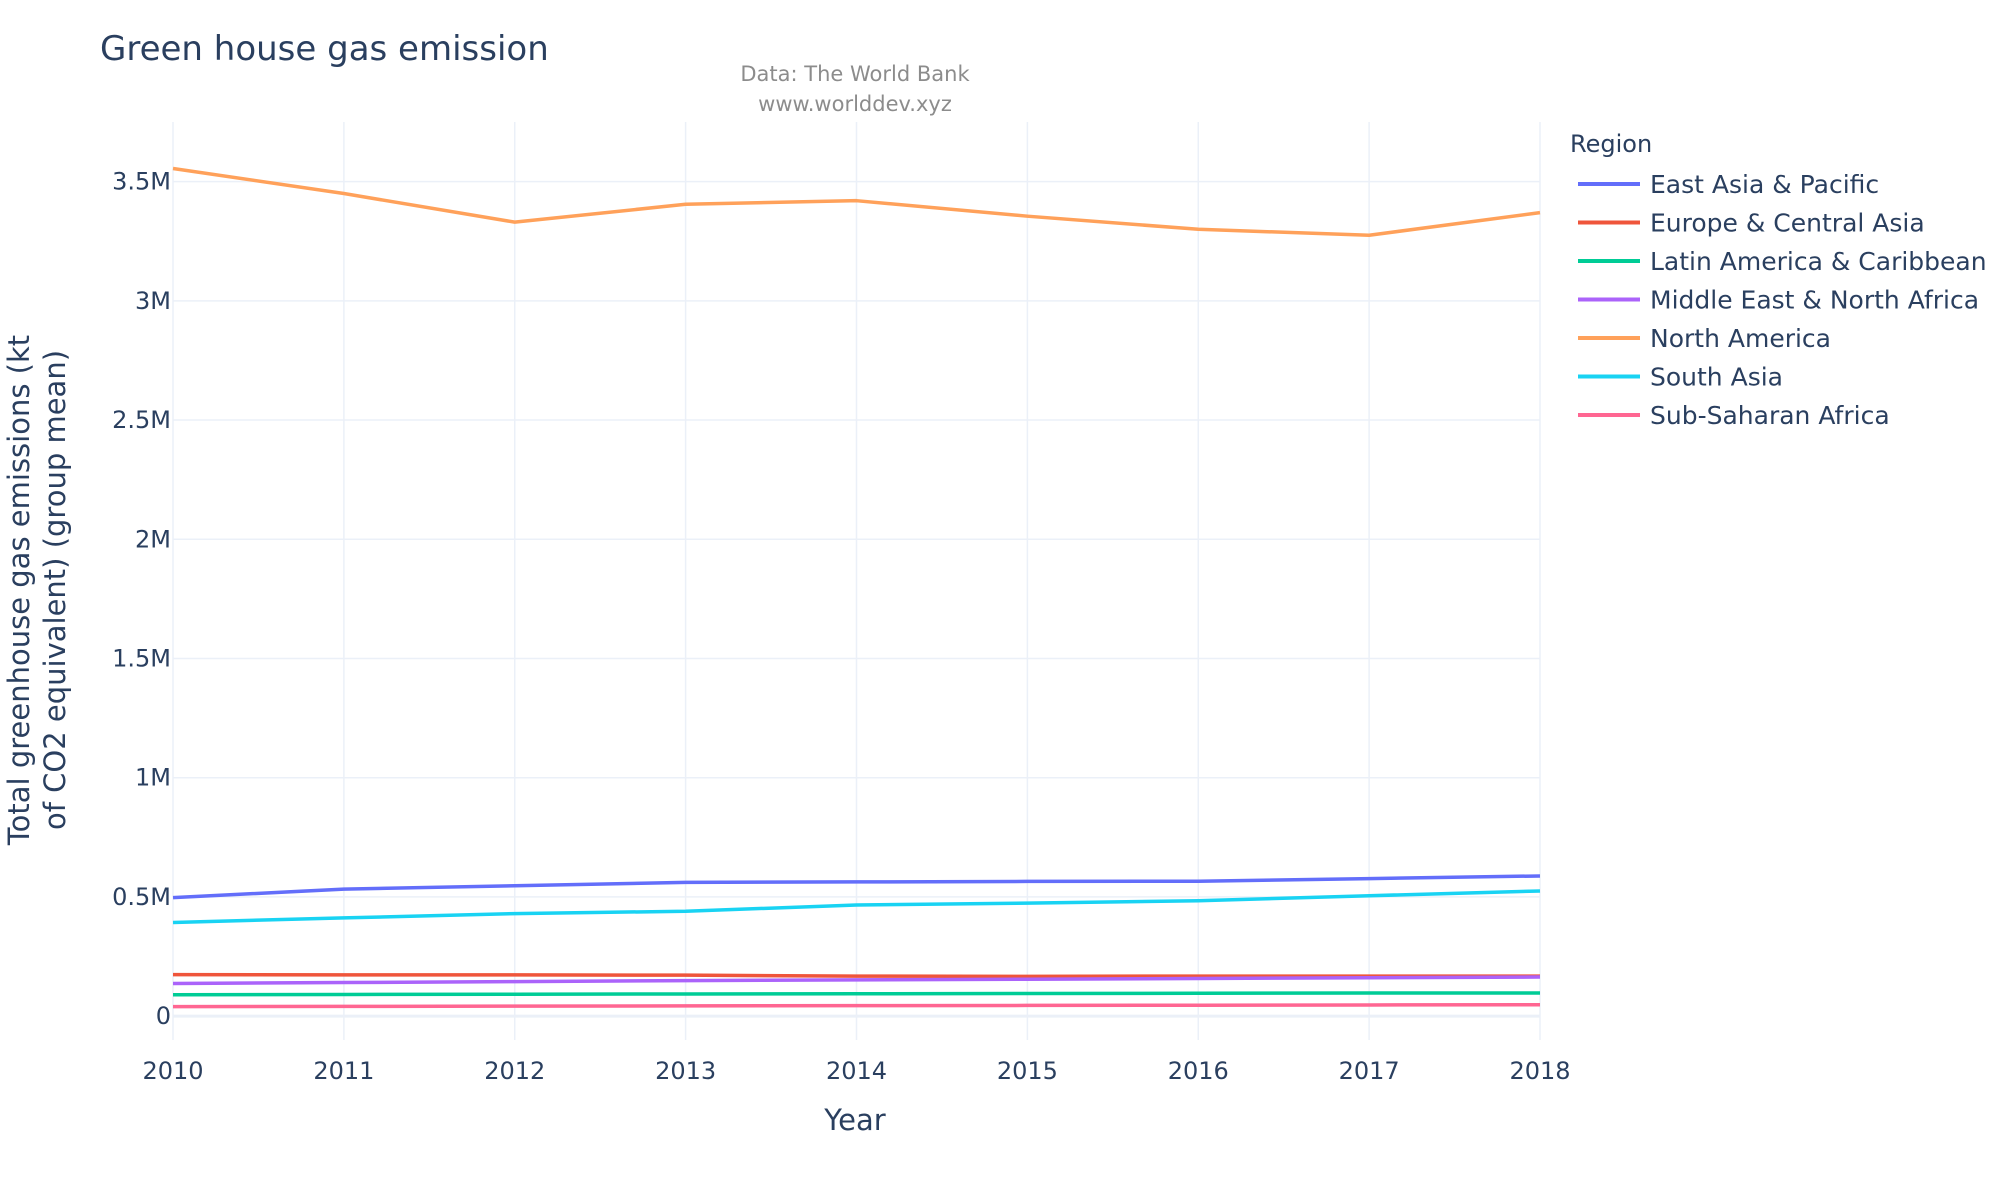 This screenshot has width=1992, height=1200. What do you see at coordinates (1716, 377) in the screenshot?
I see `legend-label: South Asia` at bounding box center [1716, 377].